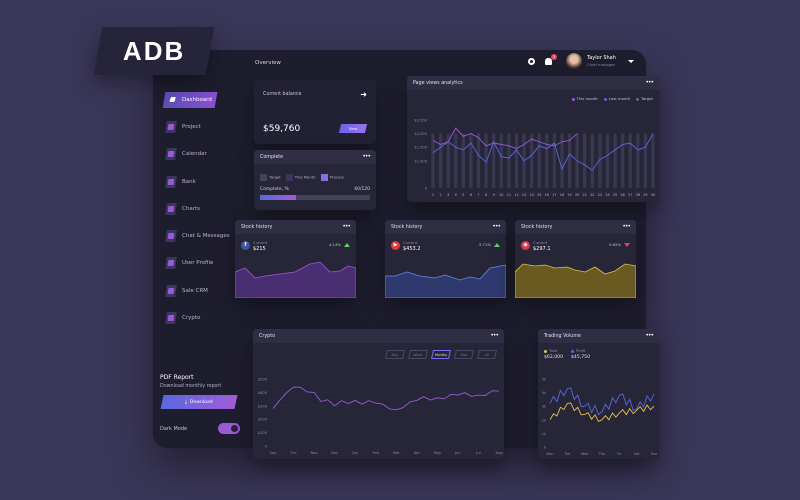  What do you see at coordinates (171, 209) in the screenshot?
I see `charts-icon` at bounding box center [171, 209].